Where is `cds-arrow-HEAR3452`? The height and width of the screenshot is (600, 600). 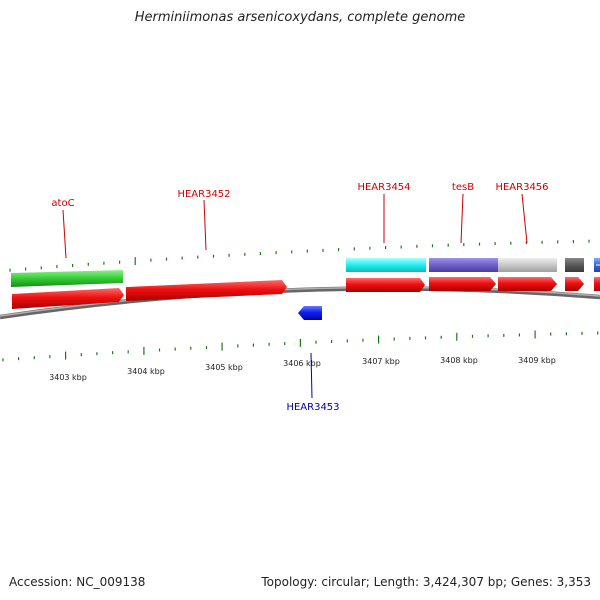
cds-arrow-HEAR3452 is located at coordinates (206, 290).